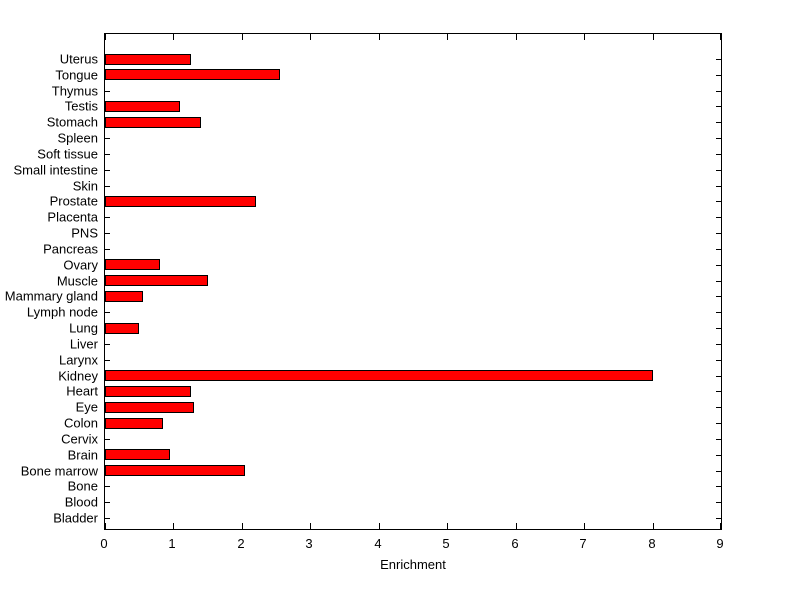  Describe the element at coordinates (62, 312) in the screenshot. I see `y-tick-label: Lymph node` at that location.